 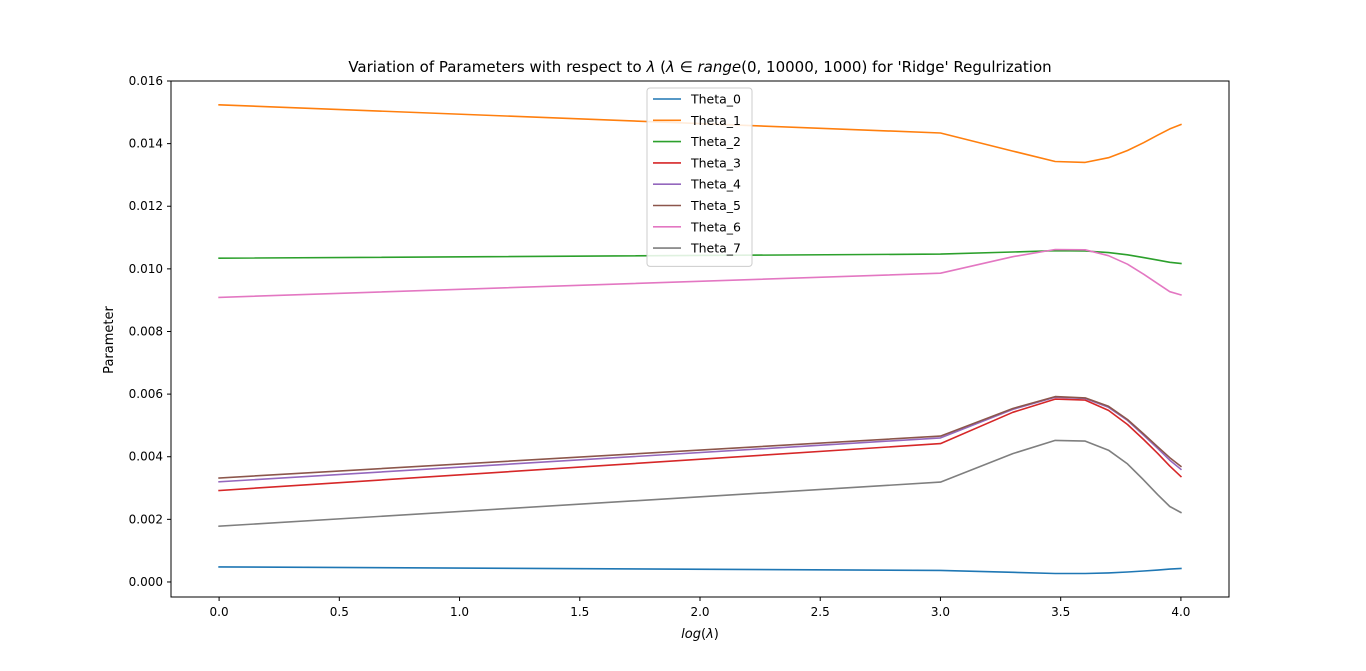 I want to click on legend-label: Theta_1, so click(x=715, y=120).